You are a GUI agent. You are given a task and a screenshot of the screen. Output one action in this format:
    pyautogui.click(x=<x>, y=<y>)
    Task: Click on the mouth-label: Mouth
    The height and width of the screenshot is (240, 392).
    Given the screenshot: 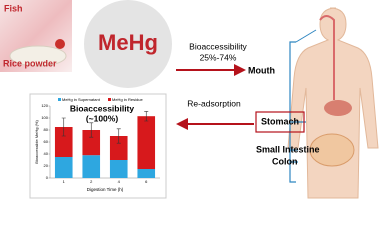 What is the action you would take?
    pyautogui.click(x=261, y=70)
    